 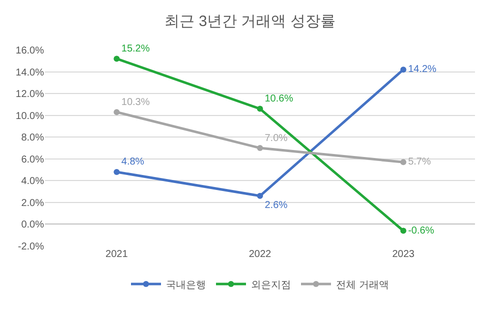 What do you see at coordinates (276, 138) in the screenshot?
I see `data-label: 7.0%` at bounding box center [276, 138].